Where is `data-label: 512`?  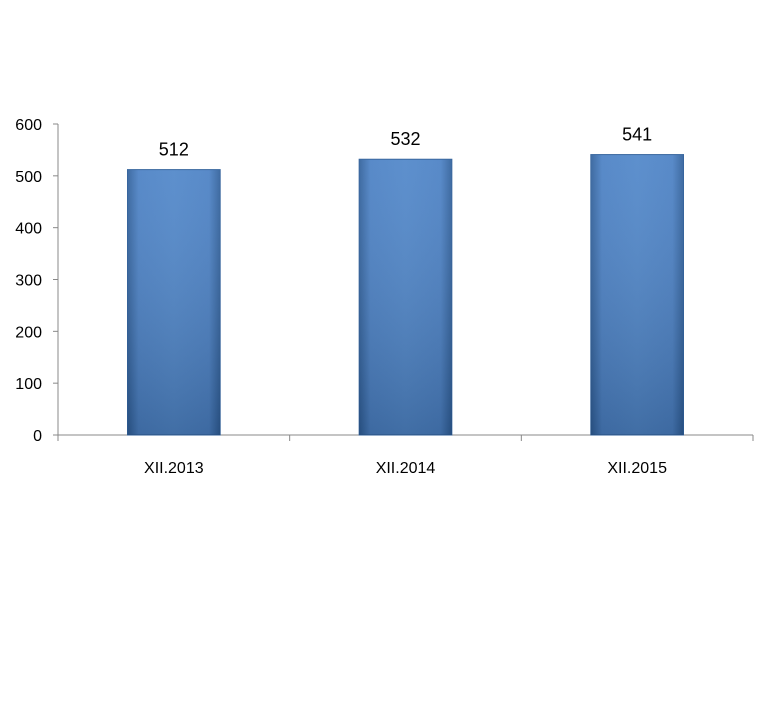
data-label: 512 is located at coordinates (174, 150).